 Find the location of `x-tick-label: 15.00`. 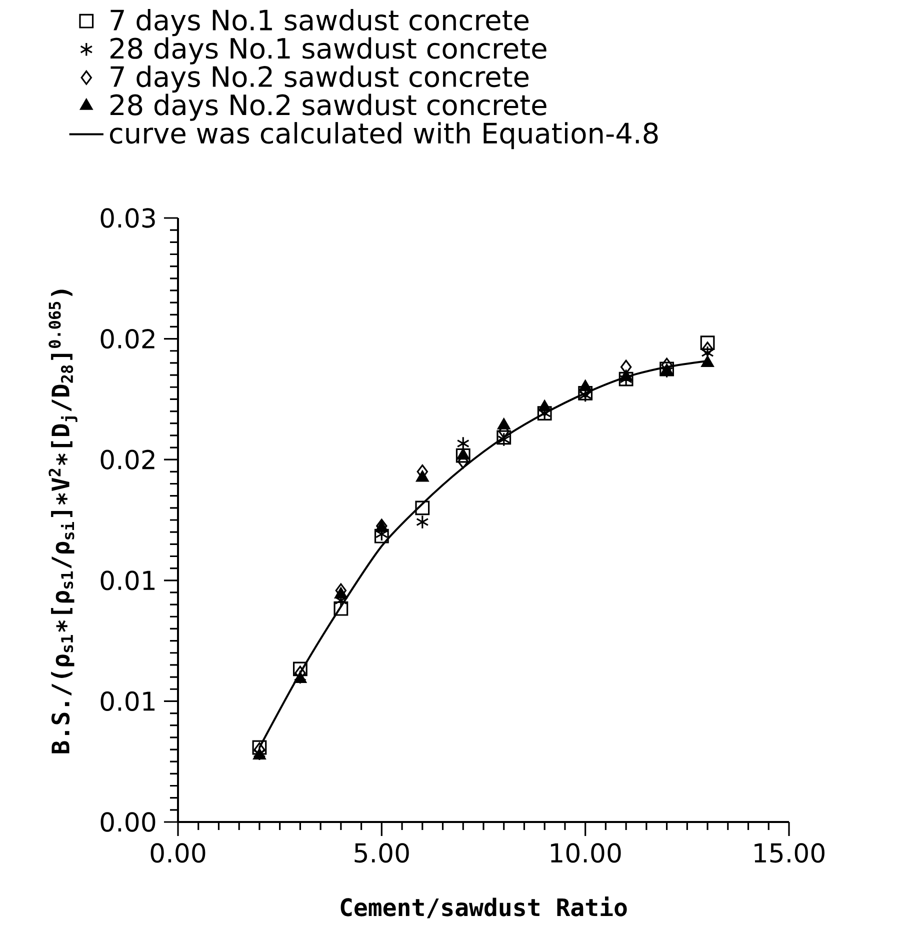

x-tick-label: 15.00 is located at coordinates (789, 853).